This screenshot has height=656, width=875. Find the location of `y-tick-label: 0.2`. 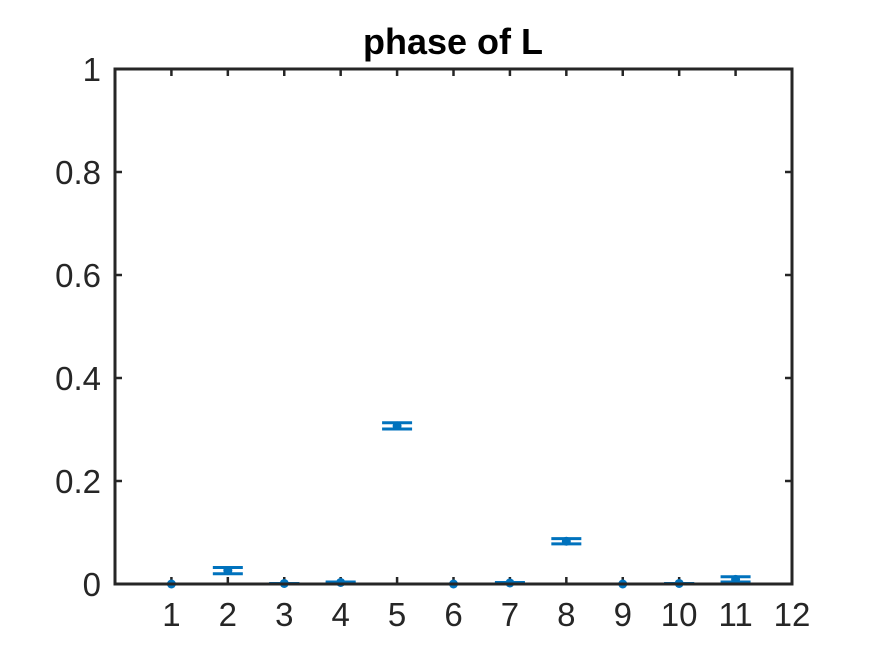

y-tick-label: 0.2 is located at coordinates (78, 481).